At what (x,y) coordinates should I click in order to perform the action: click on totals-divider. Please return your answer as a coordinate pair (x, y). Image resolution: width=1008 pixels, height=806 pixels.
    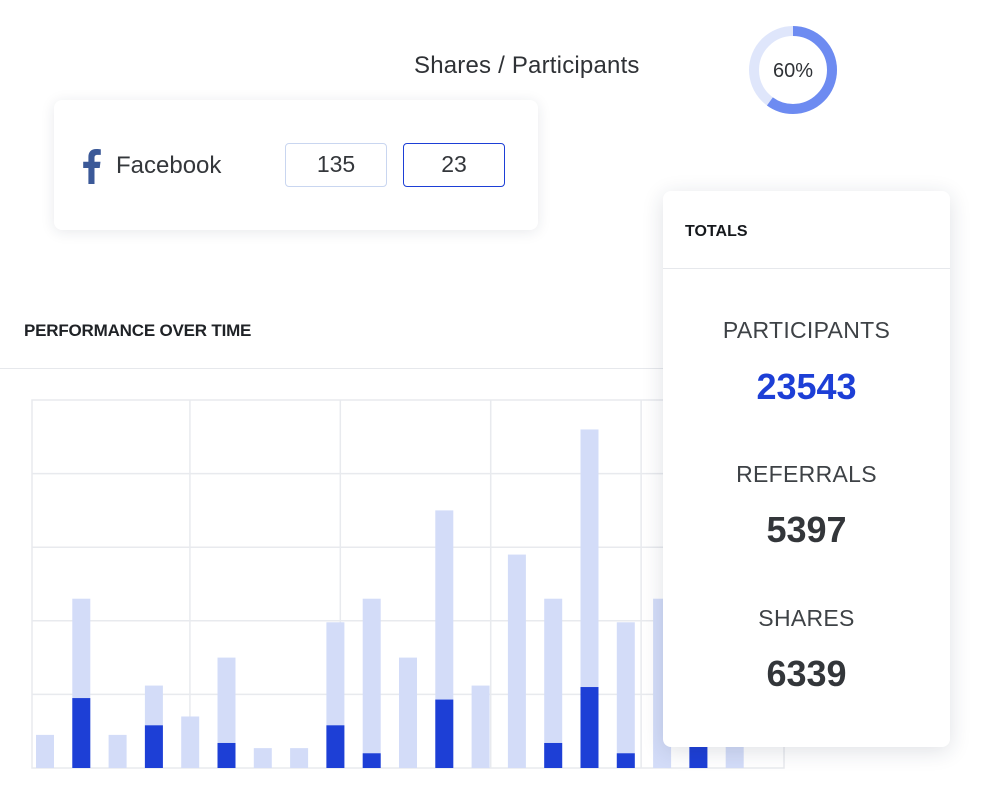
    Looking at the image, I should click on (806, 268).